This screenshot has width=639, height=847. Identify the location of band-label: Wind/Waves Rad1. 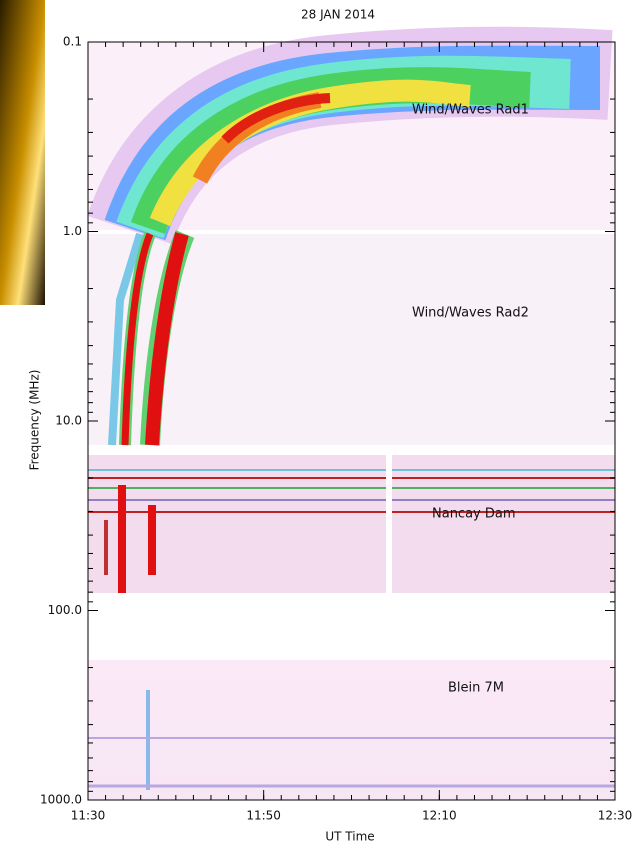
(470, 110).